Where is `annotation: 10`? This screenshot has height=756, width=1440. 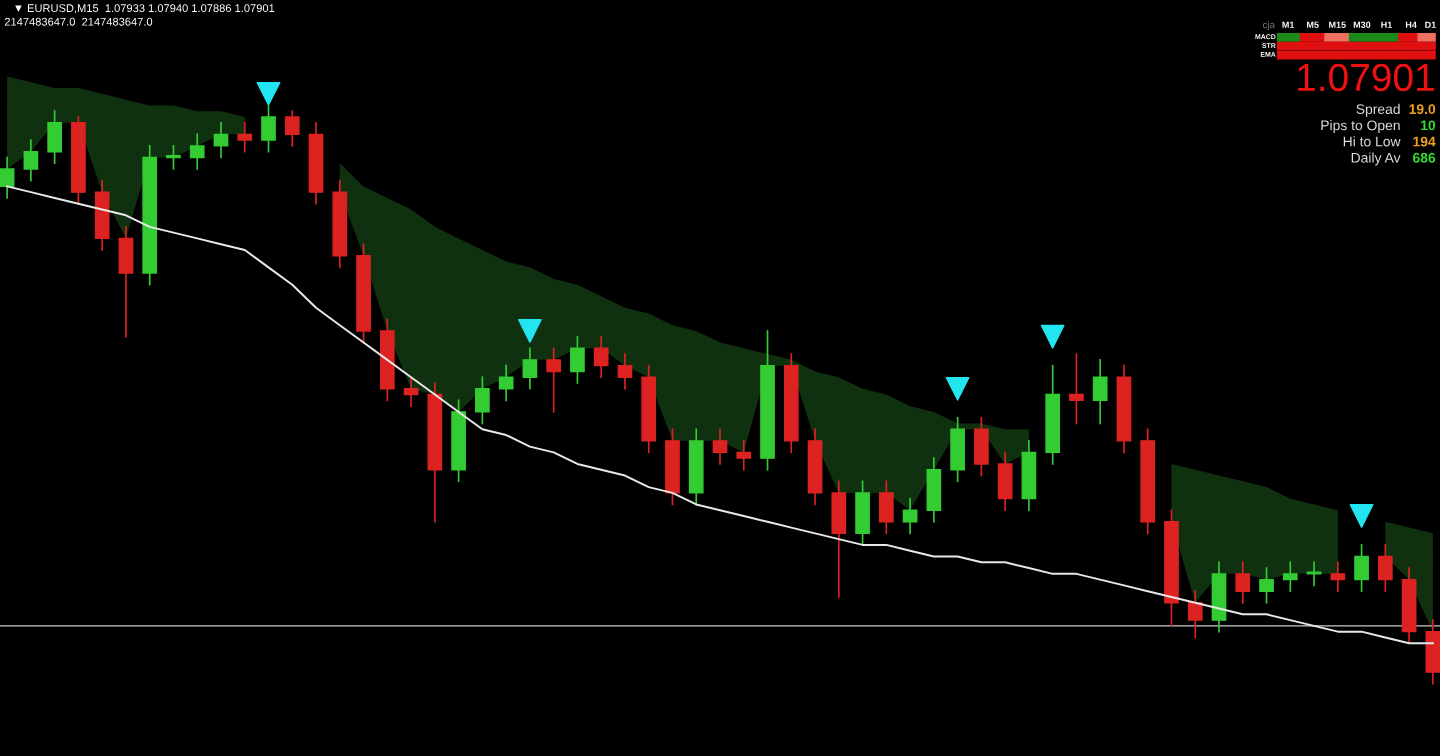
annotation: 10 is located at coordinates (1428, 125).